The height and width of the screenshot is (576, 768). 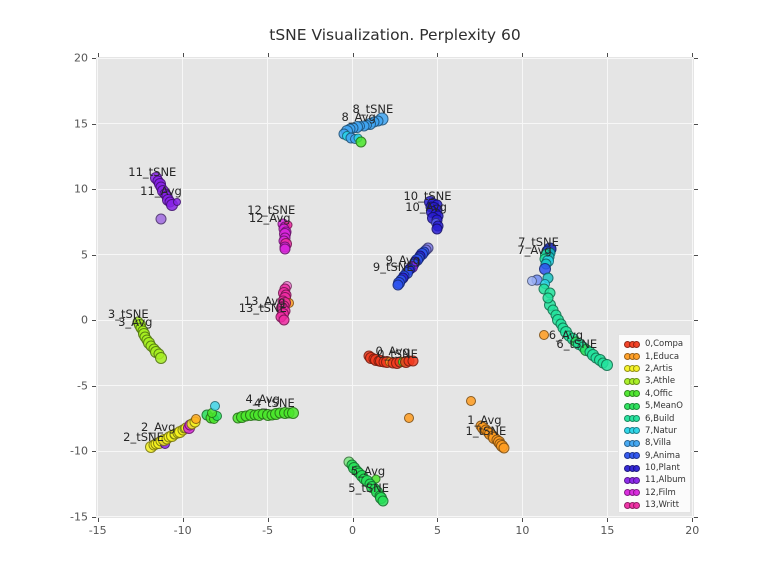 What do you see at coordinates (661, 430) in the screenshot?
I see `legend-entry-label: 7,Natur` at bounding box center [661, 430].